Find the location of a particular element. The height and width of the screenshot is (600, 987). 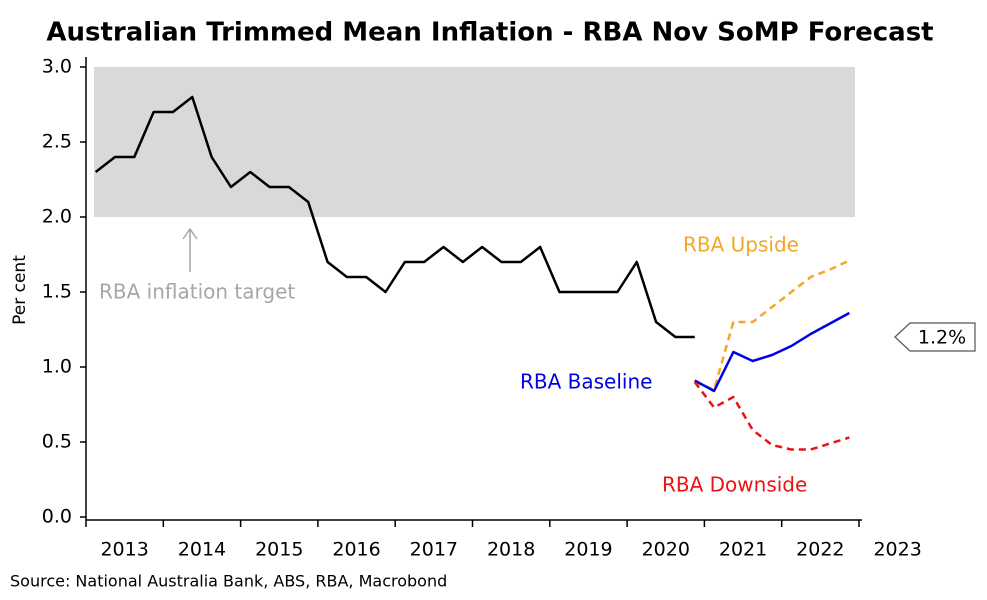

series-label: RBA Upside is located at coordinates (741, 245).